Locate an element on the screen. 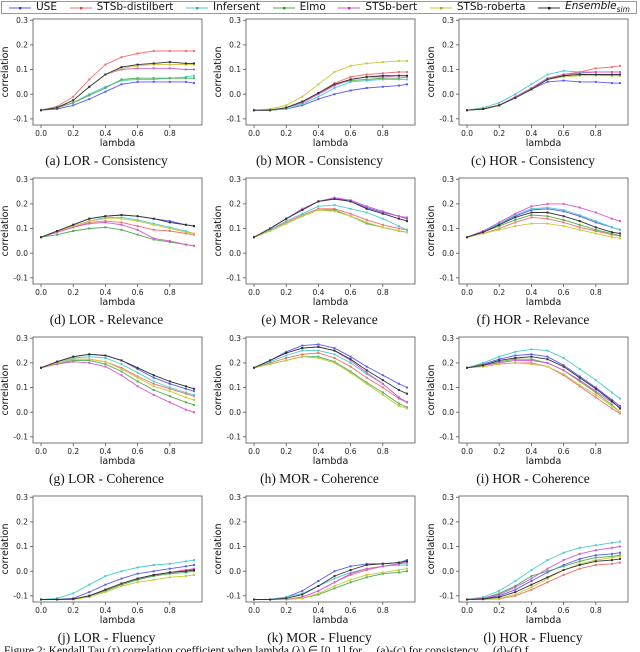 The height and width of the screenshot is (652, 640). subplot-caption-e: (e) MOR - Relevance is located at coordinates (319, 319).